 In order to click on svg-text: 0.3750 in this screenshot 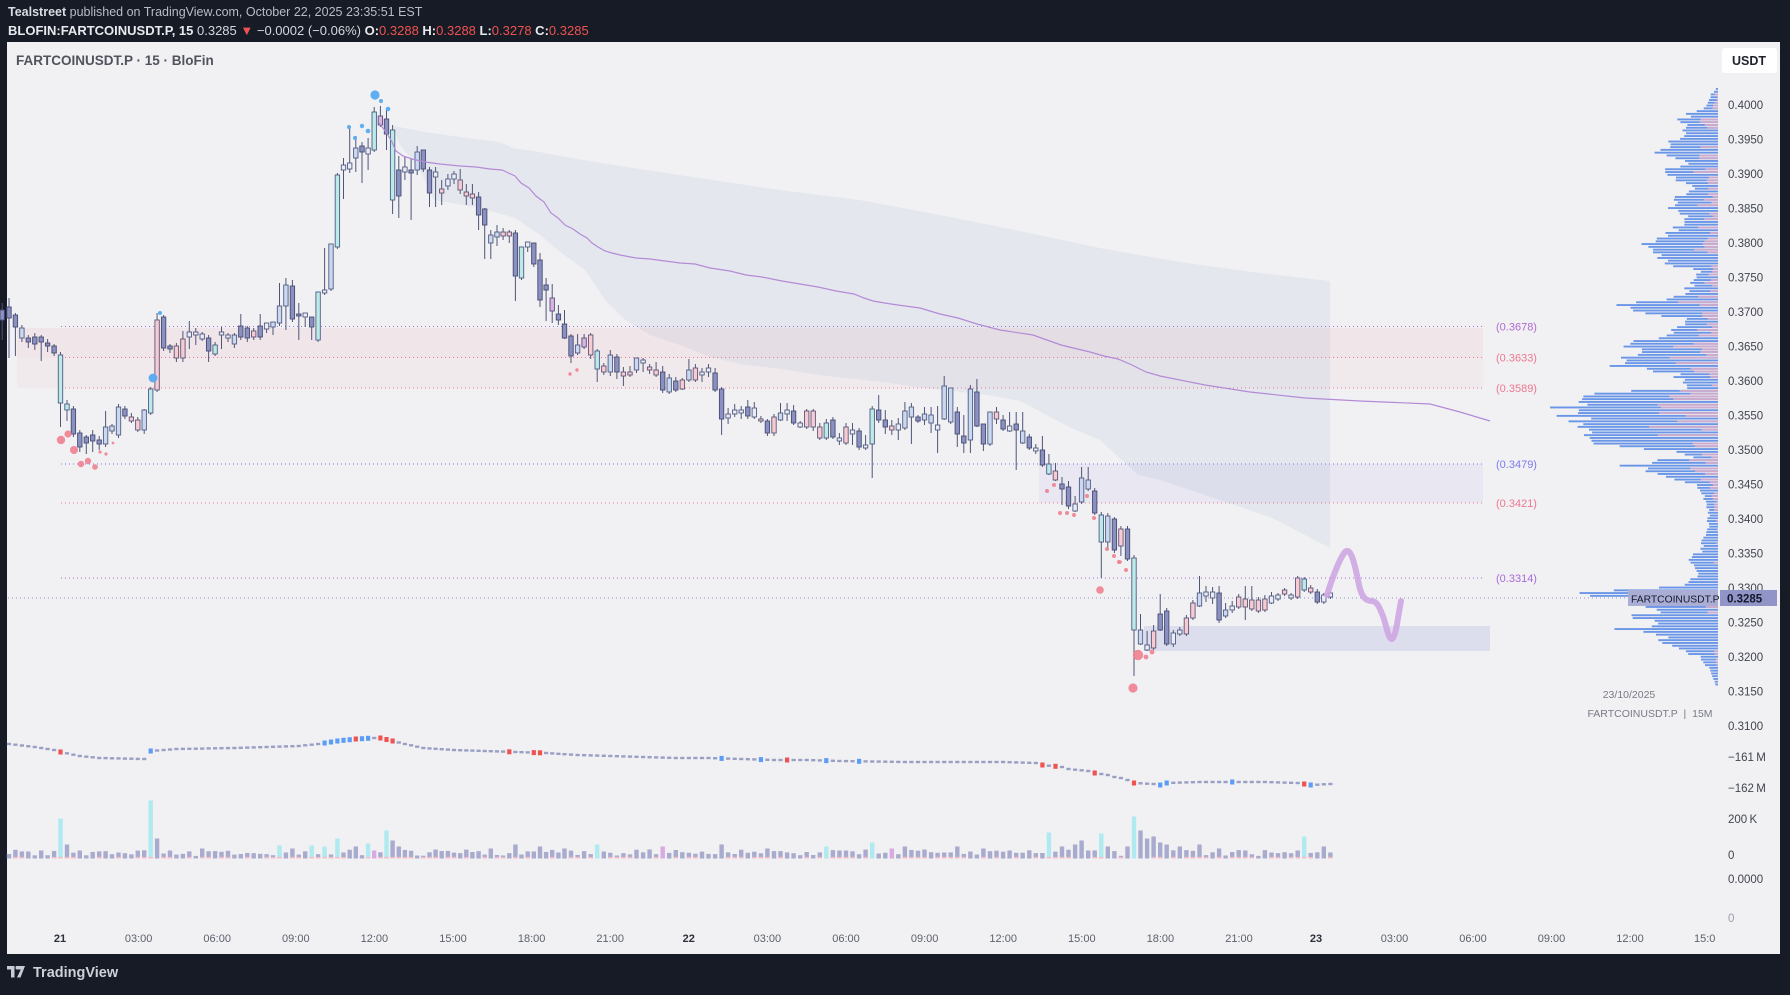, I will do `click(1745, 279)`.